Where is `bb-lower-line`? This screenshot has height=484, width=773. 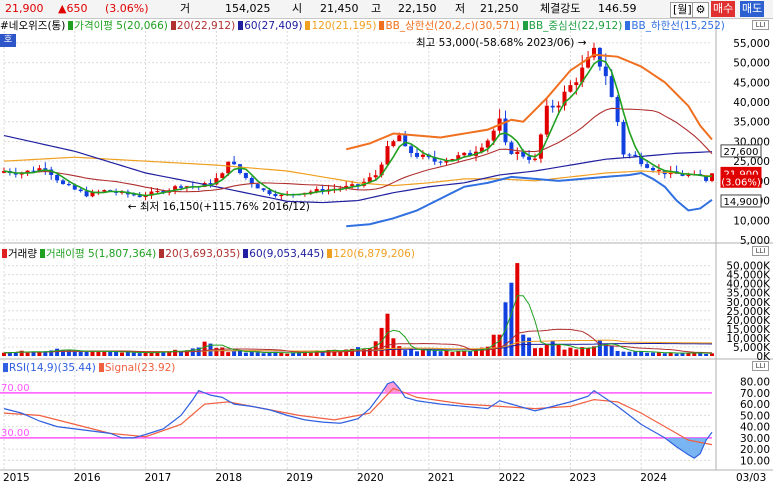
bb-lower-line is located at coordinates (529, 199).